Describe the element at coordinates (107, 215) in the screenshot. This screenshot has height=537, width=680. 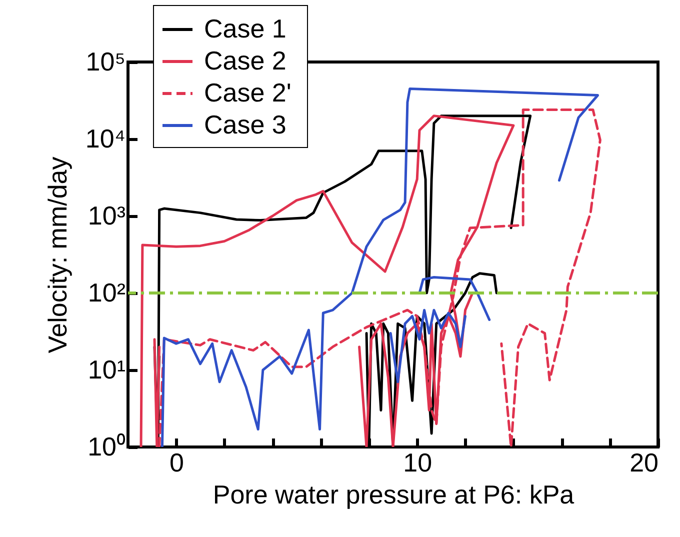
I see `y-tick-label: 10³` at that location.